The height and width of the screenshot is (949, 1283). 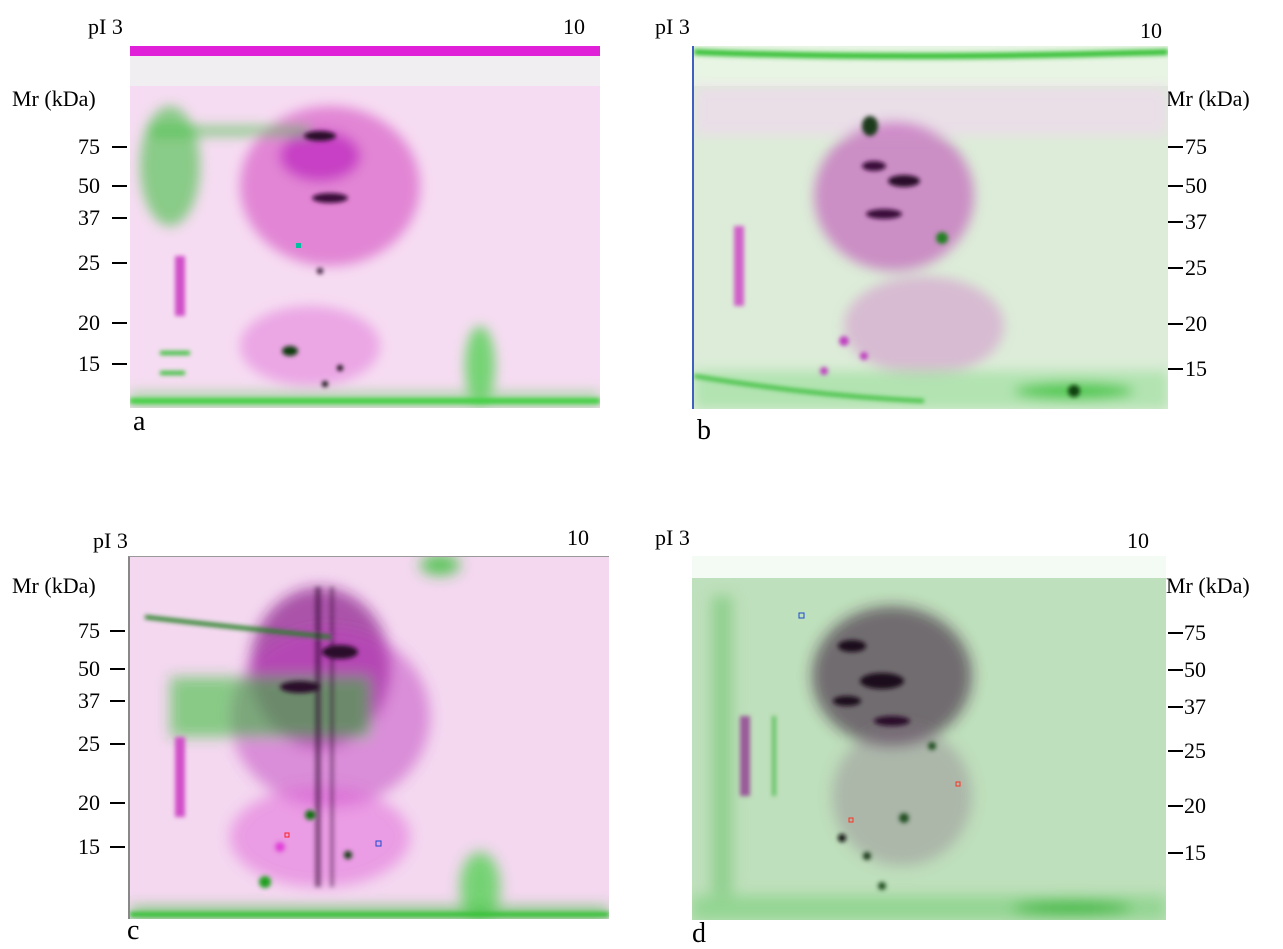 What do you see at coordinates (704, 430) in the screenshot?
I see `panel-letter-b: b` at bounding box center [704, 430].